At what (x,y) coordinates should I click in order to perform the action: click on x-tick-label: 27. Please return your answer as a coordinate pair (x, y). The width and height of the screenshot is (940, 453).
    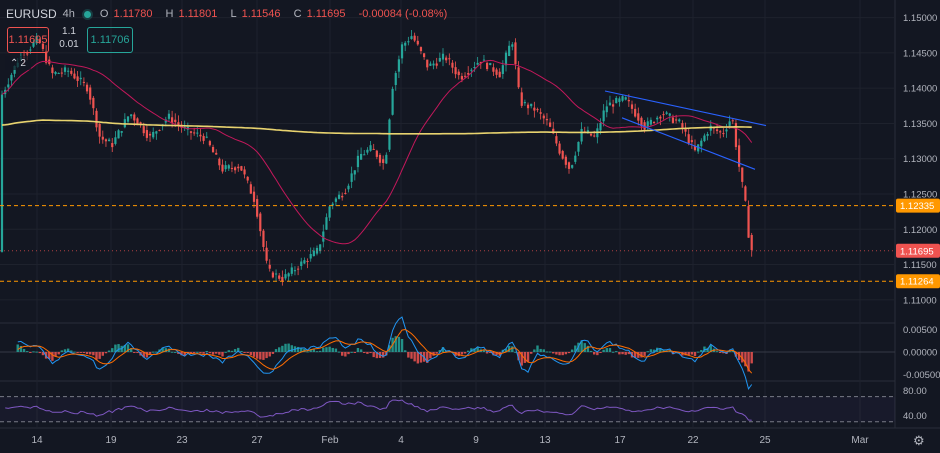
    Looking at the image, I should click on (257, 440).